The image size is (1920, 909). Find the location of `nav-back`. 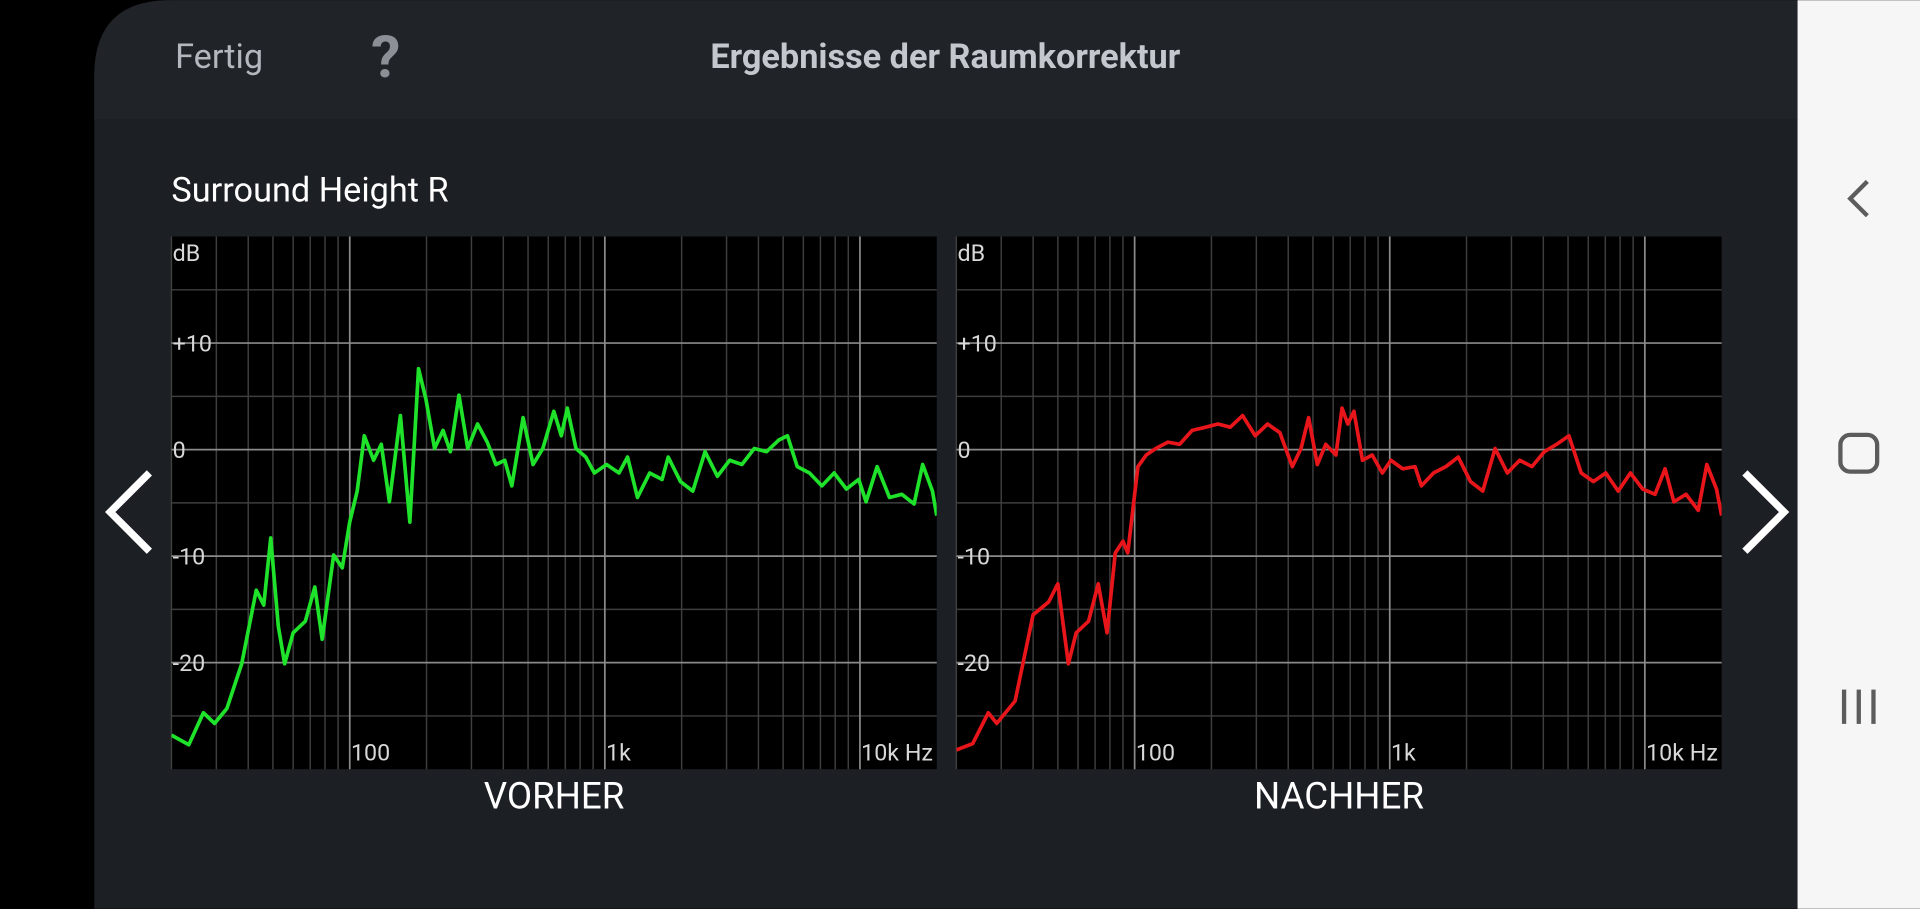

nav-back is located at coordinates (1858, 198).